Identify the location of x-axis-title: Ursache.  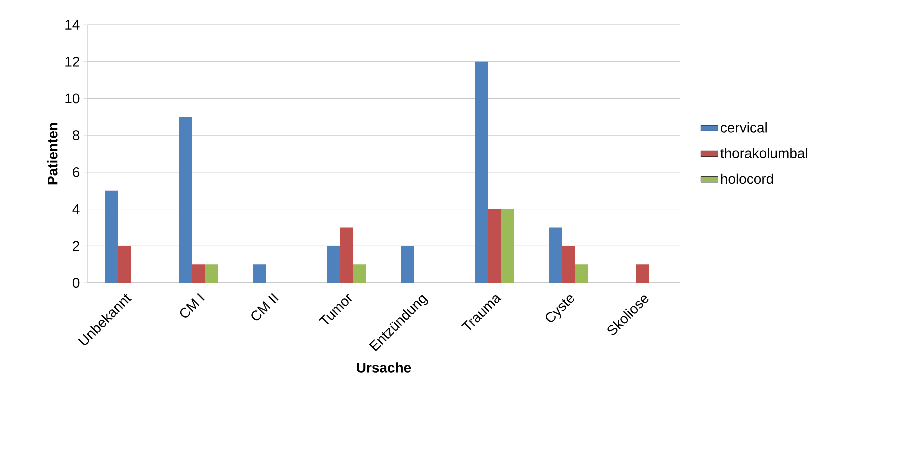
(384, 367).